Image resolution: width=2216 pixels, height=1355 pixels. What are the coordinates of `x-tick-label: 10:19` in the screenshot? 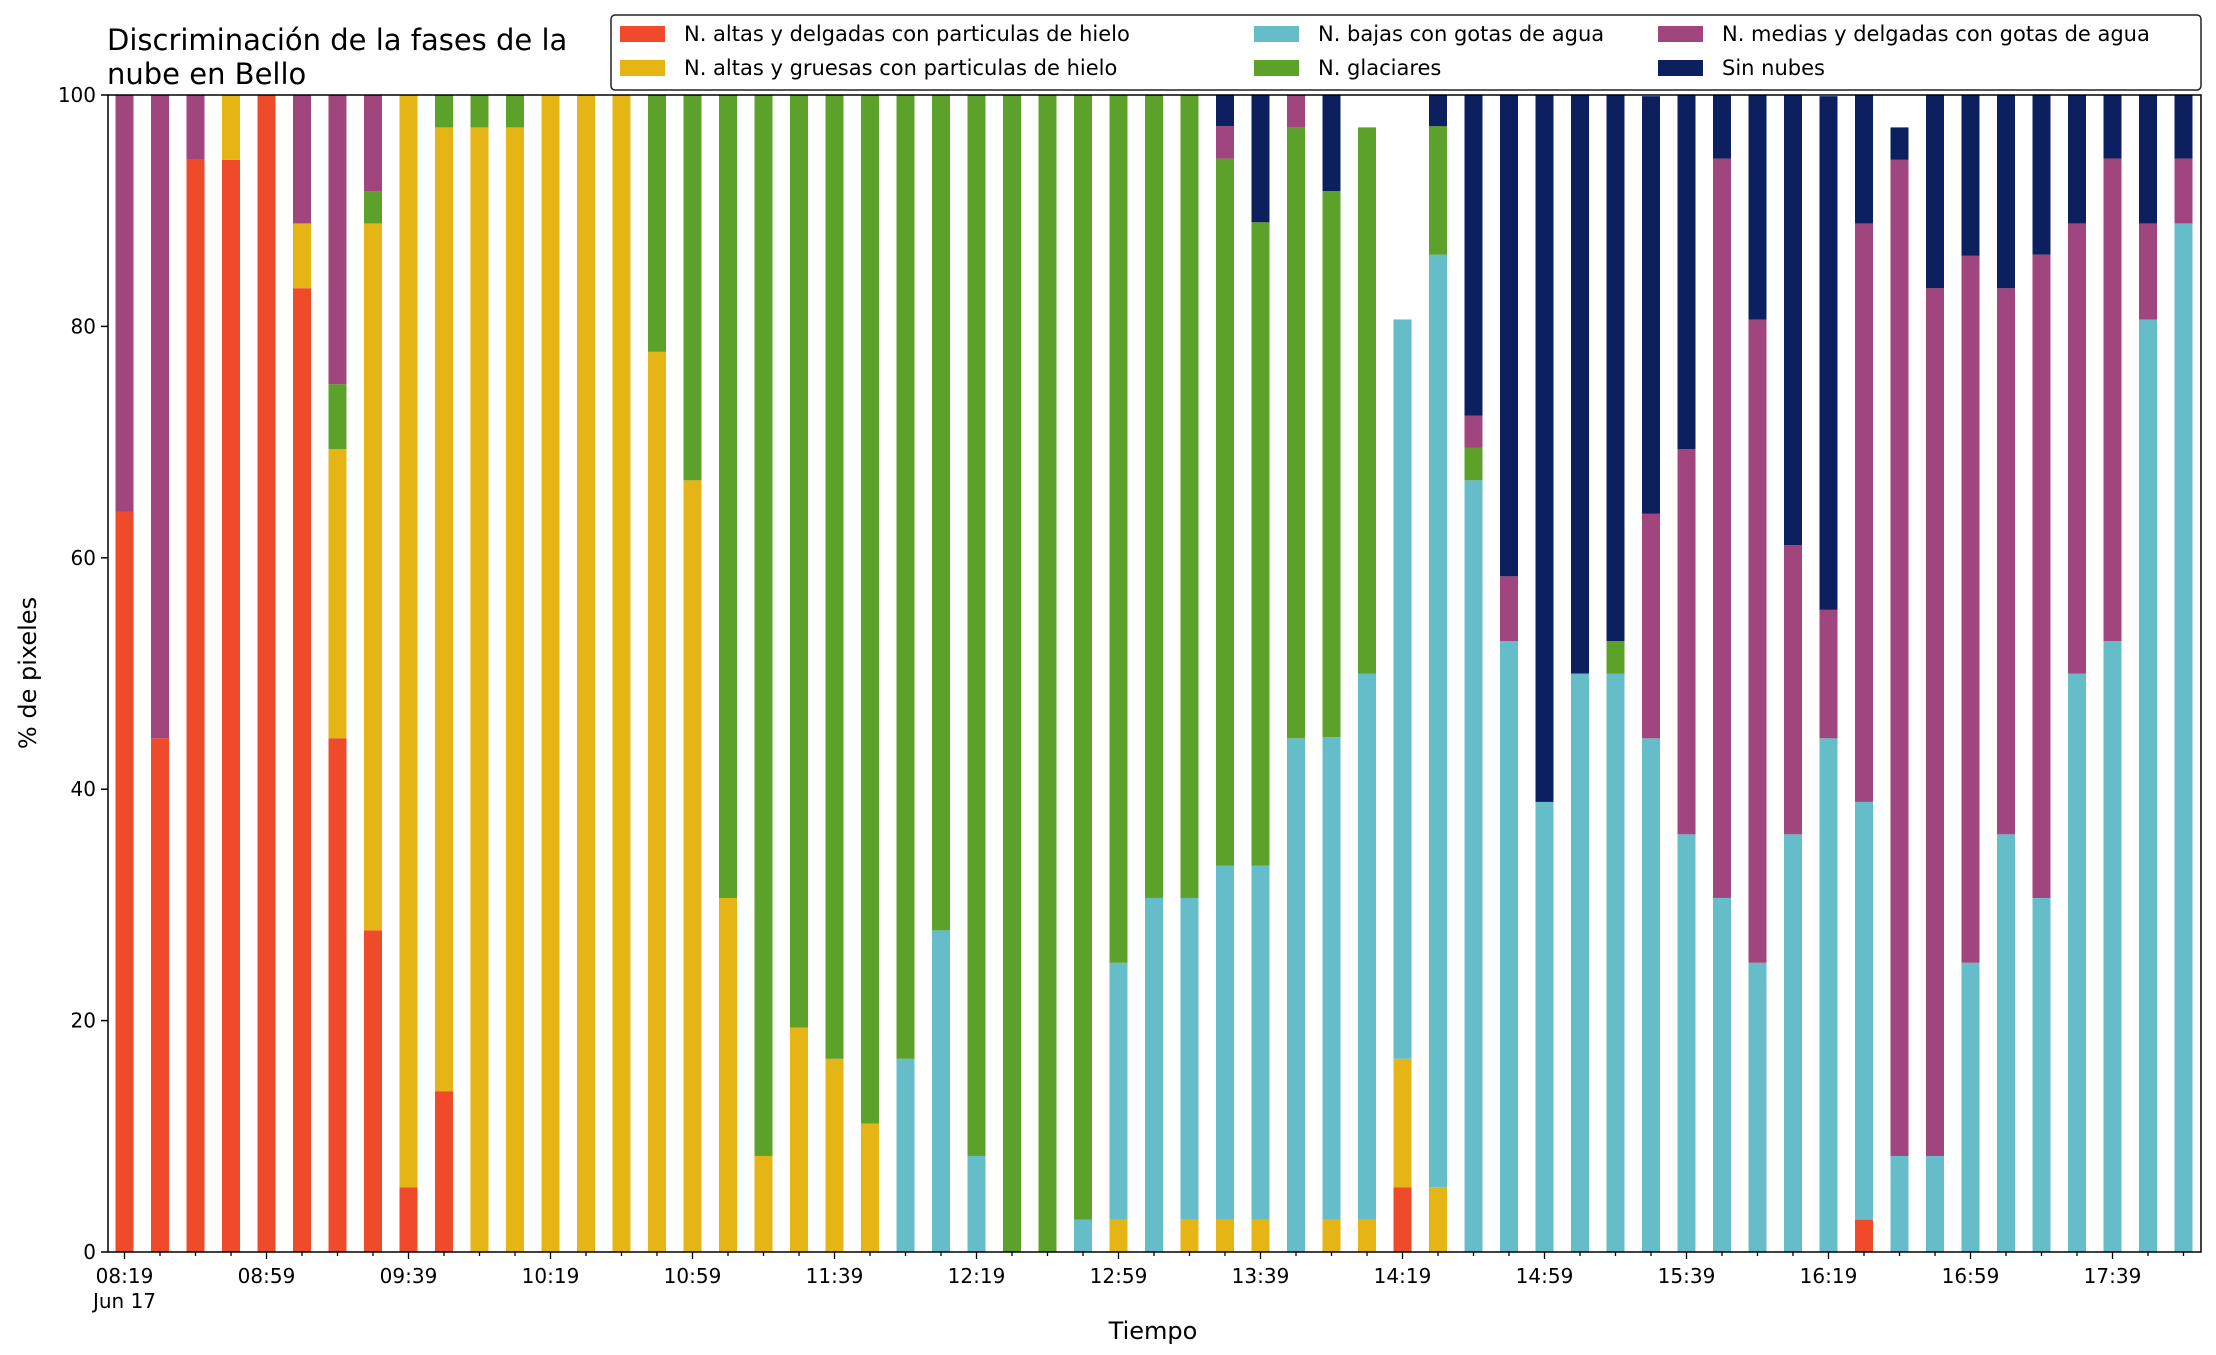 It's located at (551, 1276).